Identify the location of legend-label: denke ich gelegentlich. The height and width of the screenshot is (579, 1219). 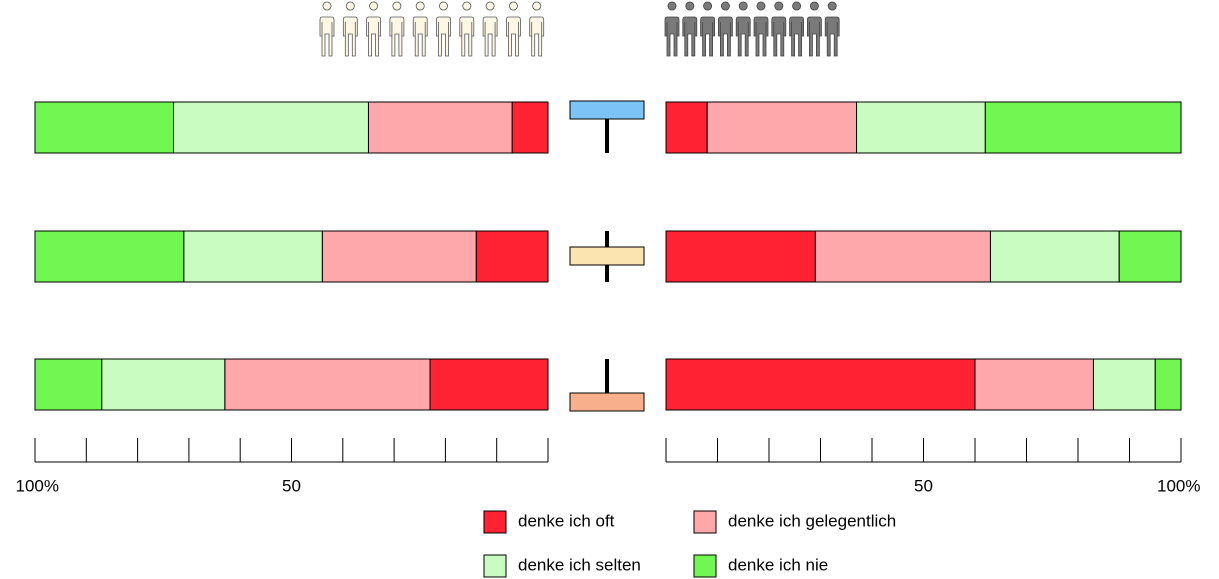
(812, 520).